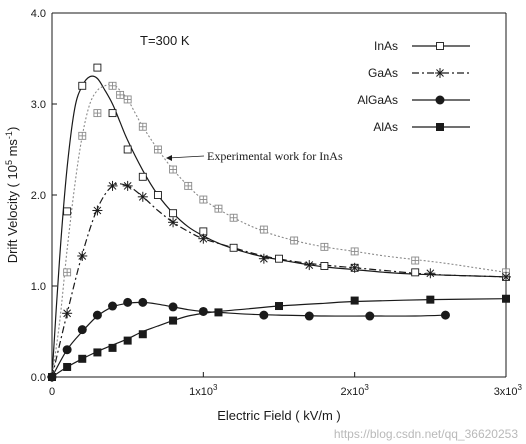 The height and width of the screenshot is (444, 526). Describe the element at coordinates (169, 158) in the screenshot. I see `experimental-pointer-arrow` at that location.